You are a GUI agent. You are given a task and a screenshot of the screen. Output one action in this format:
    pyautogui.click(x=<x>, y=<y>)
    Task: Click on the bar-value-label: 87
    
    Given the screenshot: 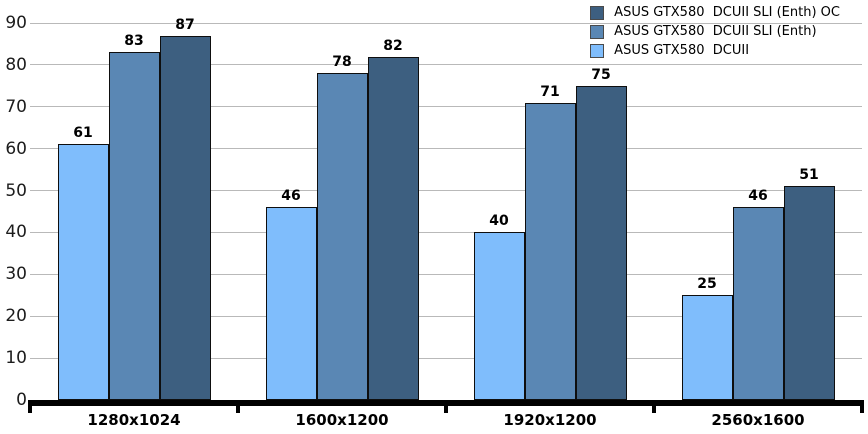 What is the action you would take?
    pyautogui.click(x=185, y=24)
    